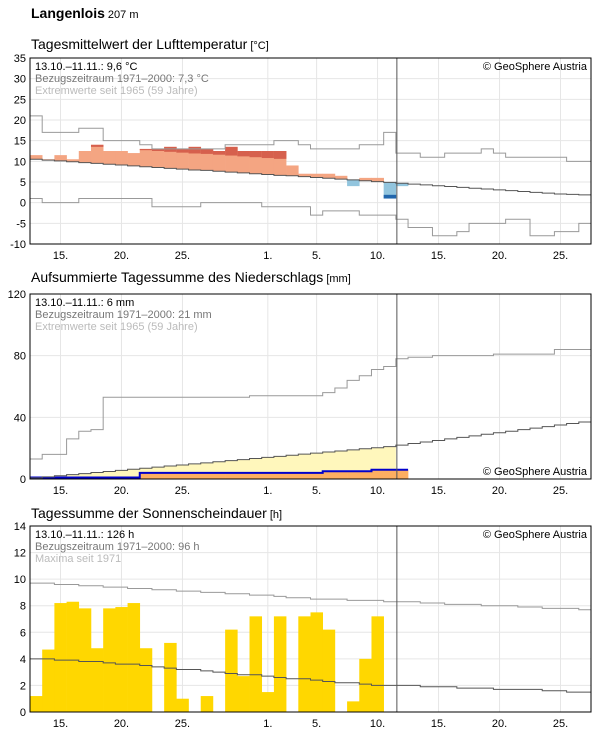 This screenshot has width=596, height=730. What do you see at coordinates (150, 44) in the screenshot?
I see `temperature-title: Tagesmittelwert der Lufttemperatur [°C]` at bounding box center [150, 44].